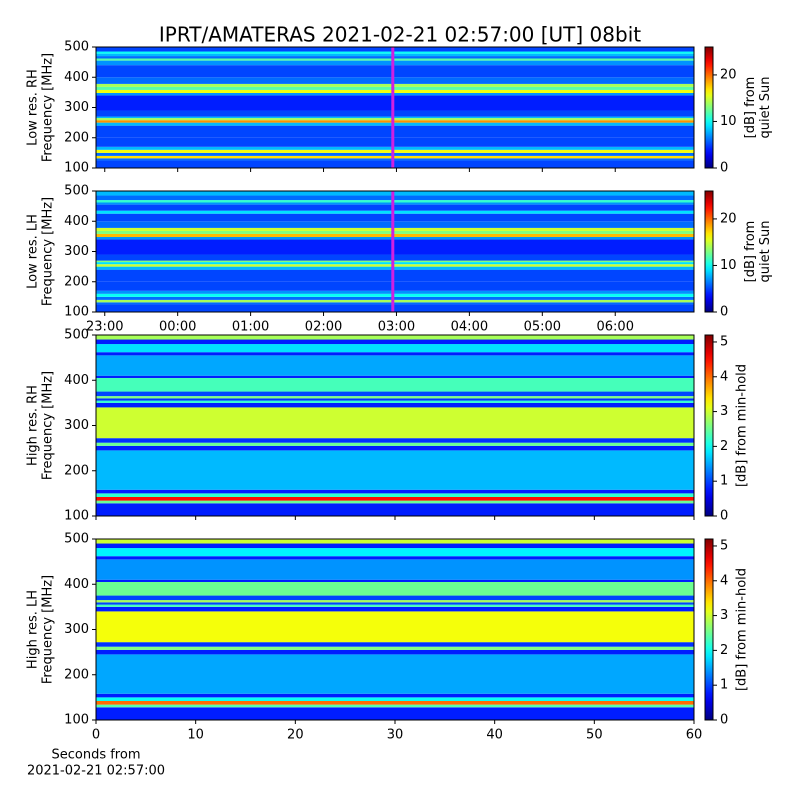  I want to click on y-axis-label: High res. LH, so click(33, 629).